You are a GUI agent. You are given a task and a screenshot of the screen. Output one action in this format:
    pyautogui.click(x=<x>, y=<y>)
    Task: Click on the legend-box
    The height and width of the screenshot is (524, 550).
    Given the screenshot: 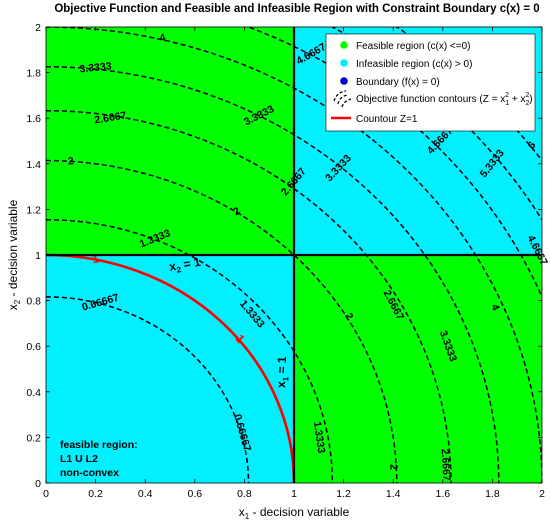 What is the action you would take?
    pyautogui.click(x=430, y=82)
    